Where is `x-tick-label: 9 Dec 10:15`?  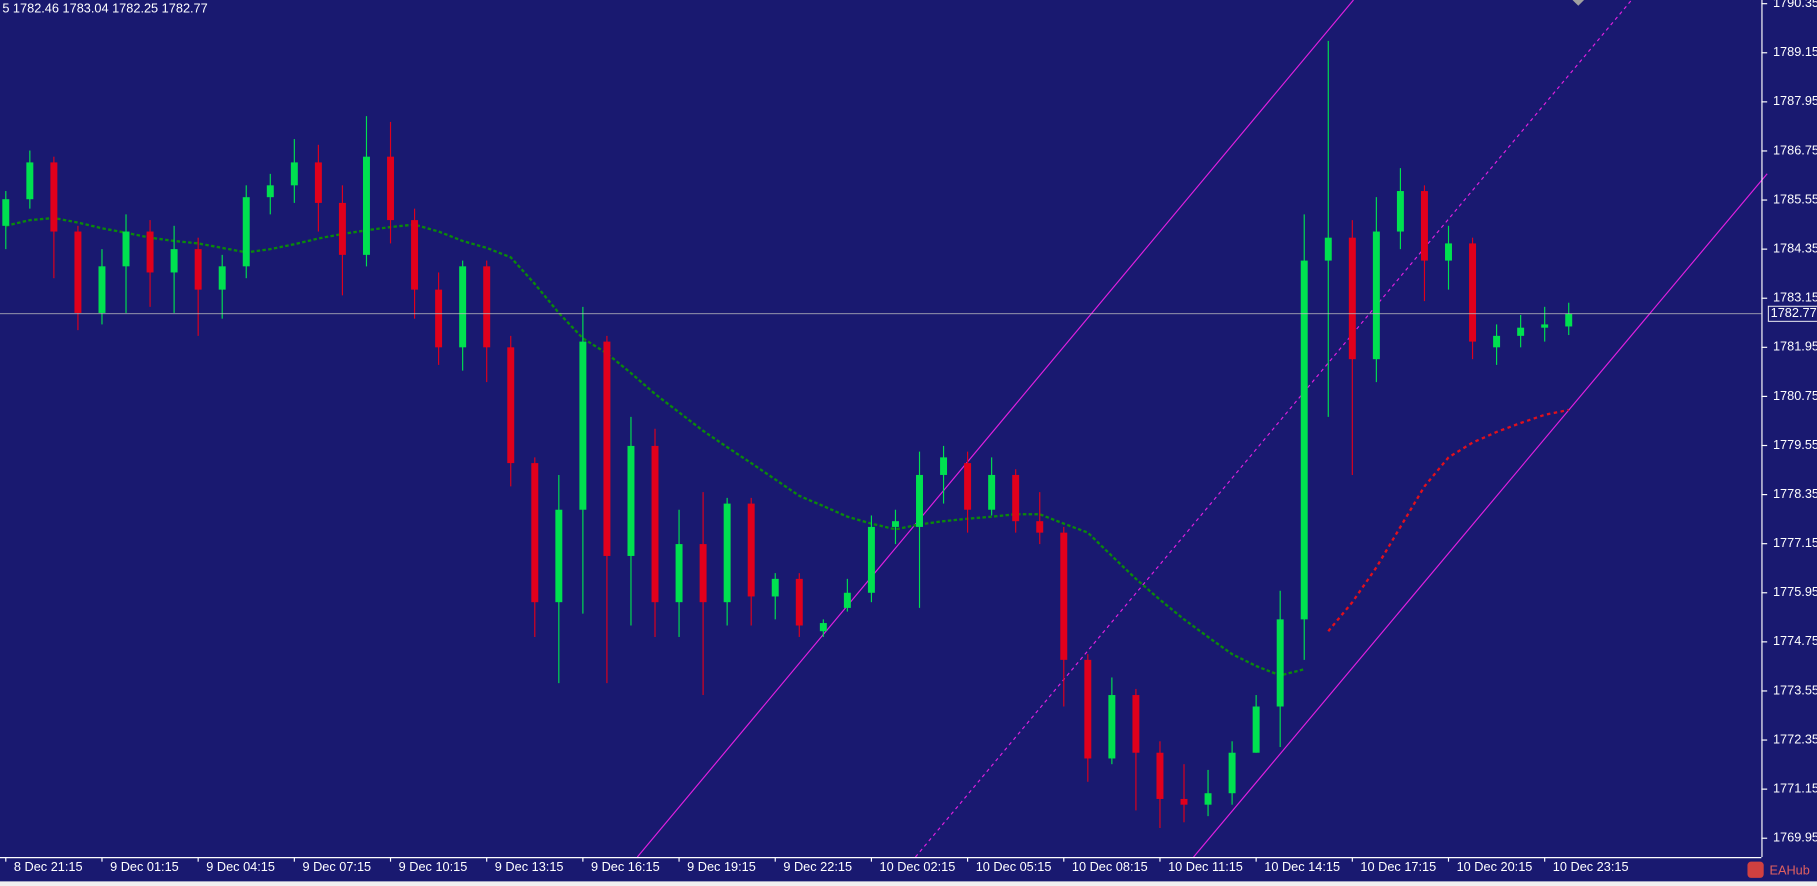
x-tick-label: 9 Dec 10:15 is located at coordinates (433, 866).